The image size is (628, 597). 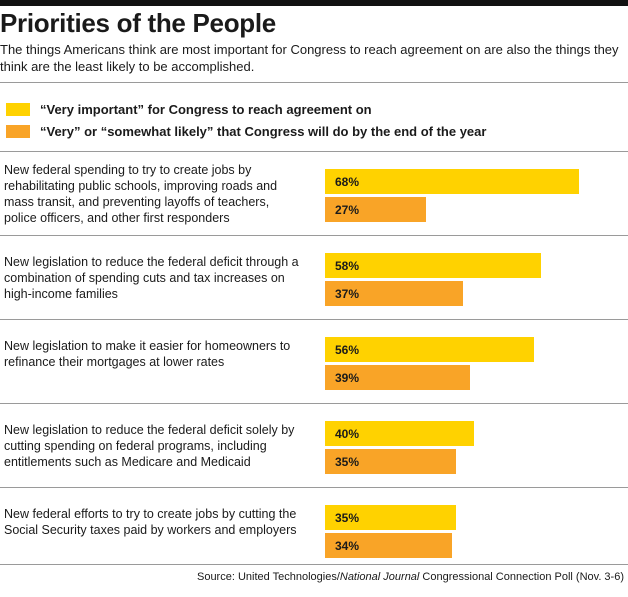 I want to click on bar-value-label: 37%, so click(x=347, y=293).